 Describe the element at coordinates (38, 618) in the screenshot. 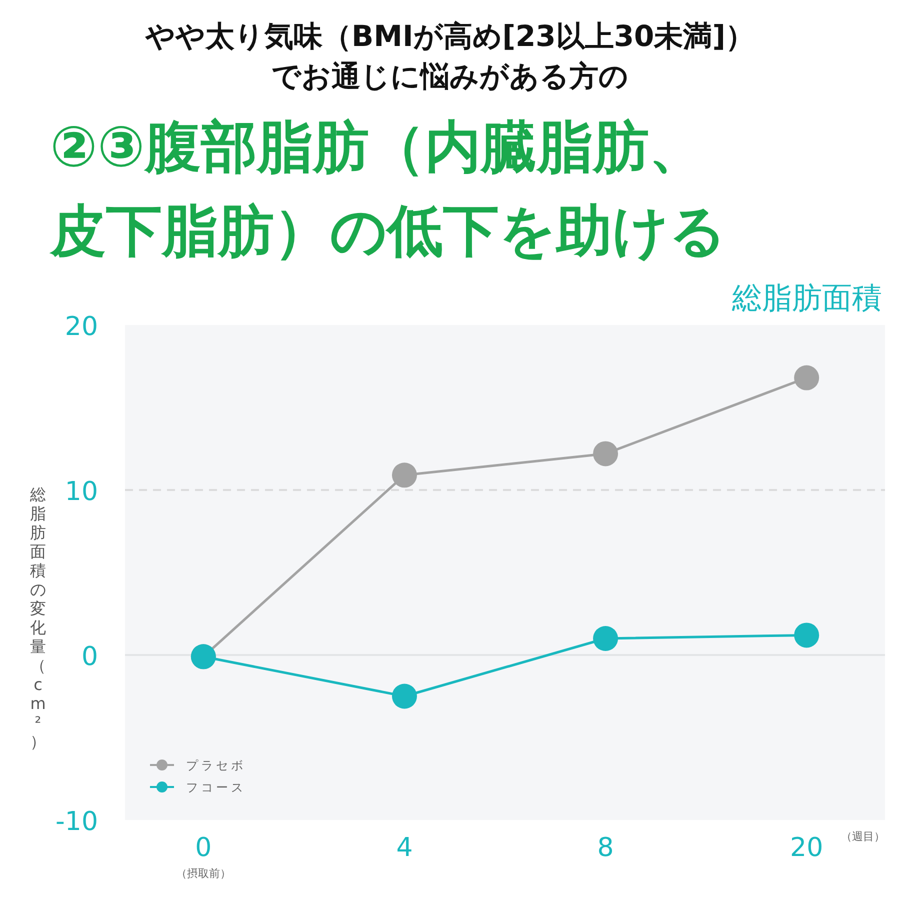

I see `text: 総脂肪面積の変化量（cm²）` at that location.